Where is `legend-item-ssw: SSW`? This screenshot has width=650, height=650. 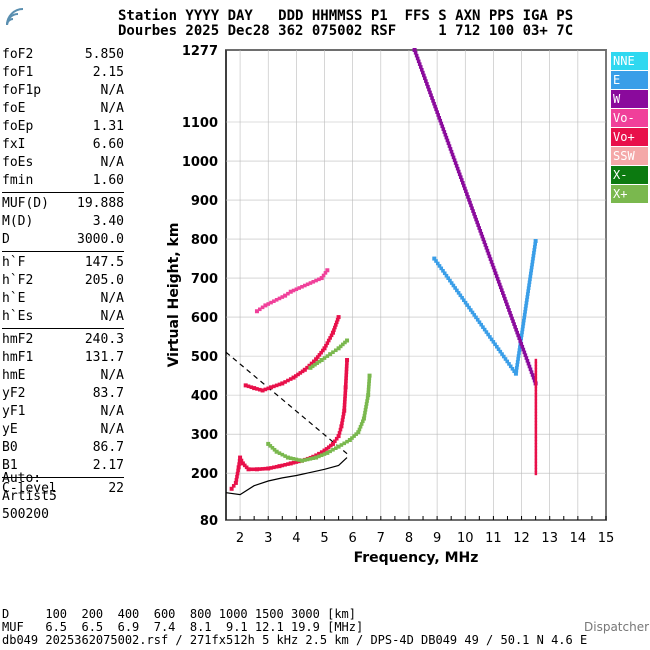 legend-item-ssw: SSW is located at coordinates (629, 156).